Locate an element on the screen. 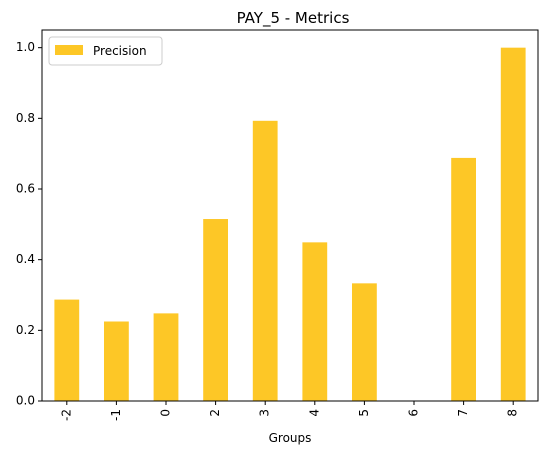 This screenshot has height=454, width=547. x-tick-label-8: 8 is located at coordinates (513, 413).